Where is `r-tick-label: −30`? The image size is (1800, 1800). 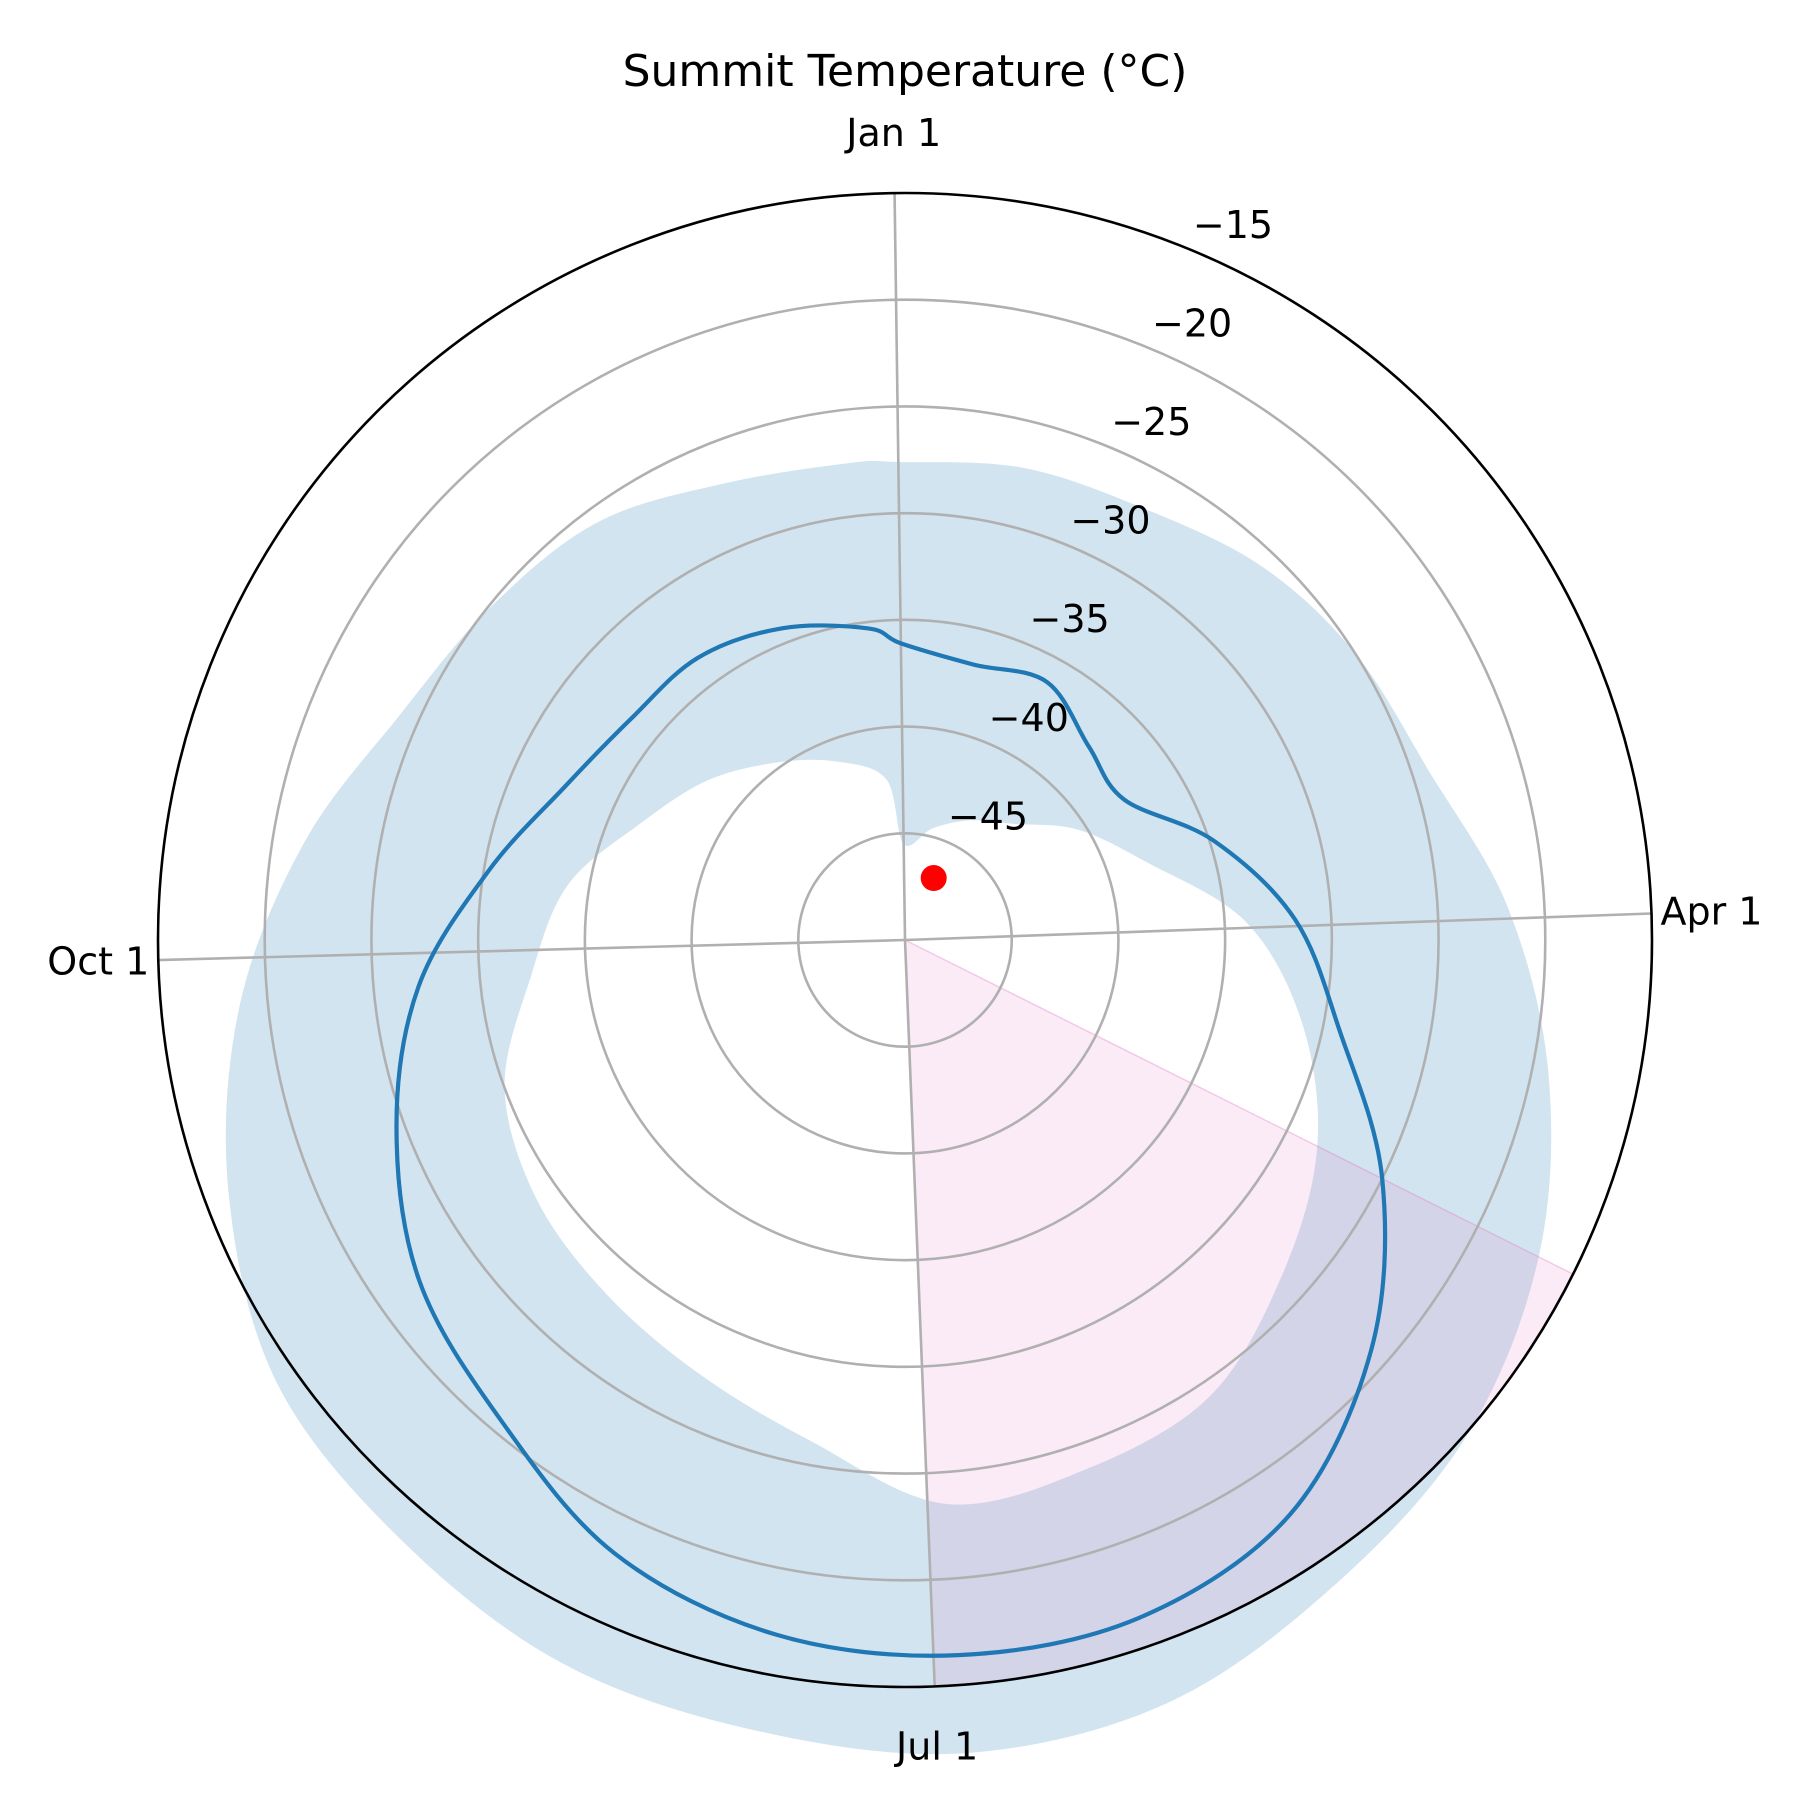 r-tick-label: −30 is located at coordinates (1110, 521).